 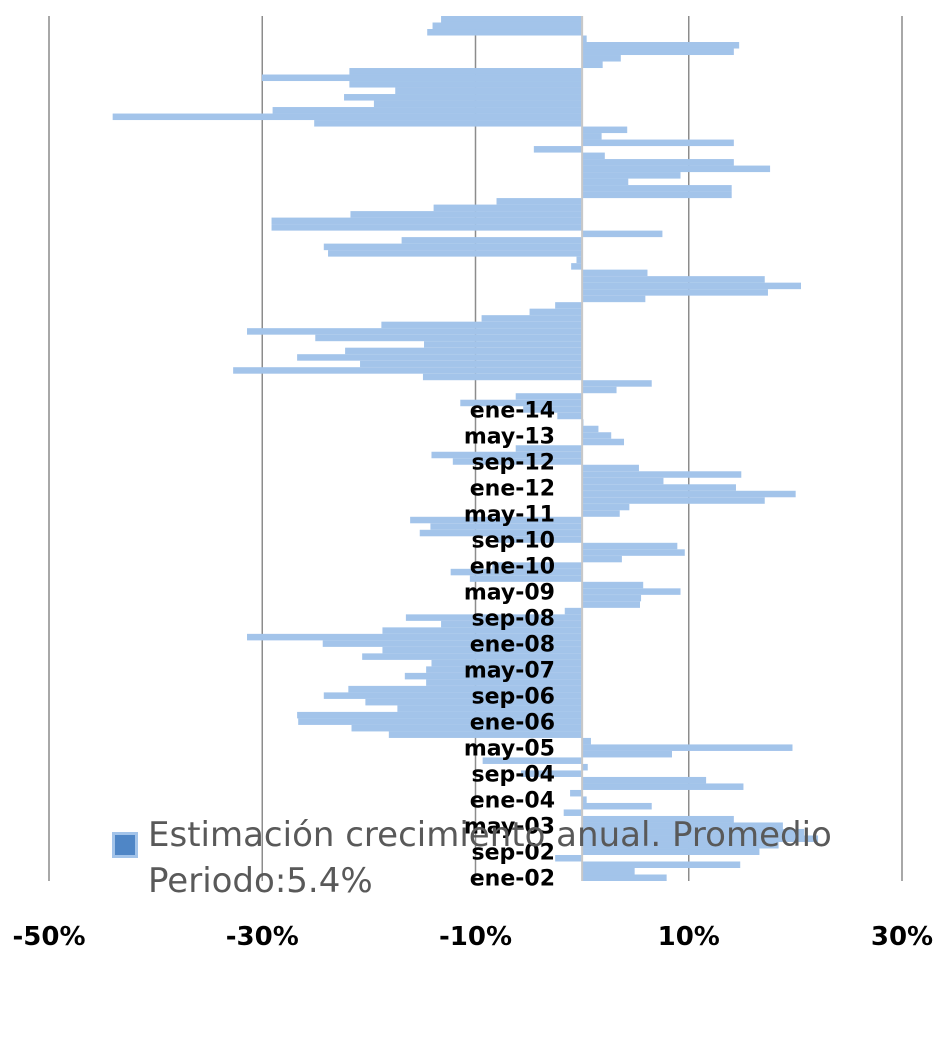 What do you see at coordinates (512, 879) in the screenshot?
I see `y-tick-label: ene-02` at bounding box center [512, 879].